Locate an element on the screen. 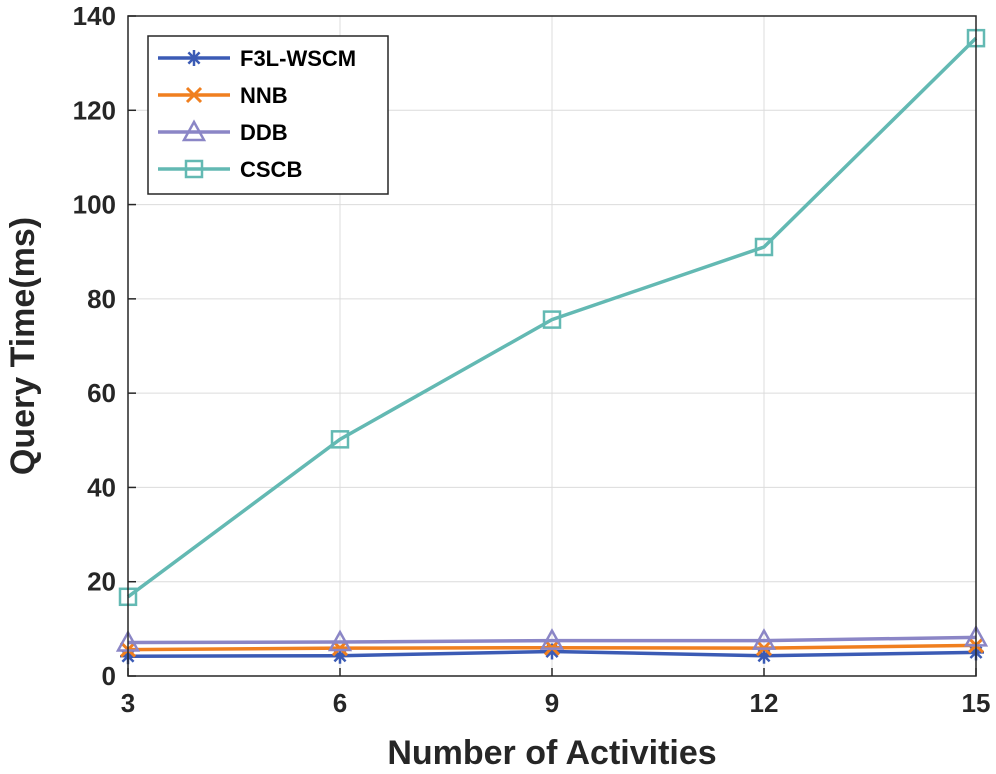 The height and width of the screenshot is (774, 996). series-line-ddb is located at coordinates (552, 640).